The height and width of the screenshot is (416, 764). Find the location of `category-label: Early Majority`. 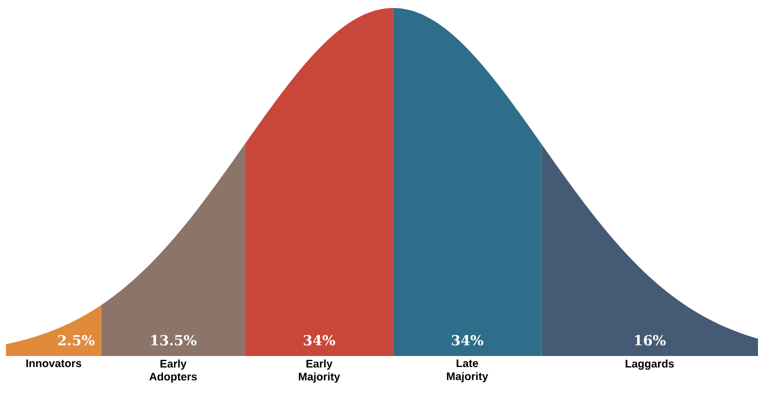

category-label: Early Majority is located at coordinates (319, 371).